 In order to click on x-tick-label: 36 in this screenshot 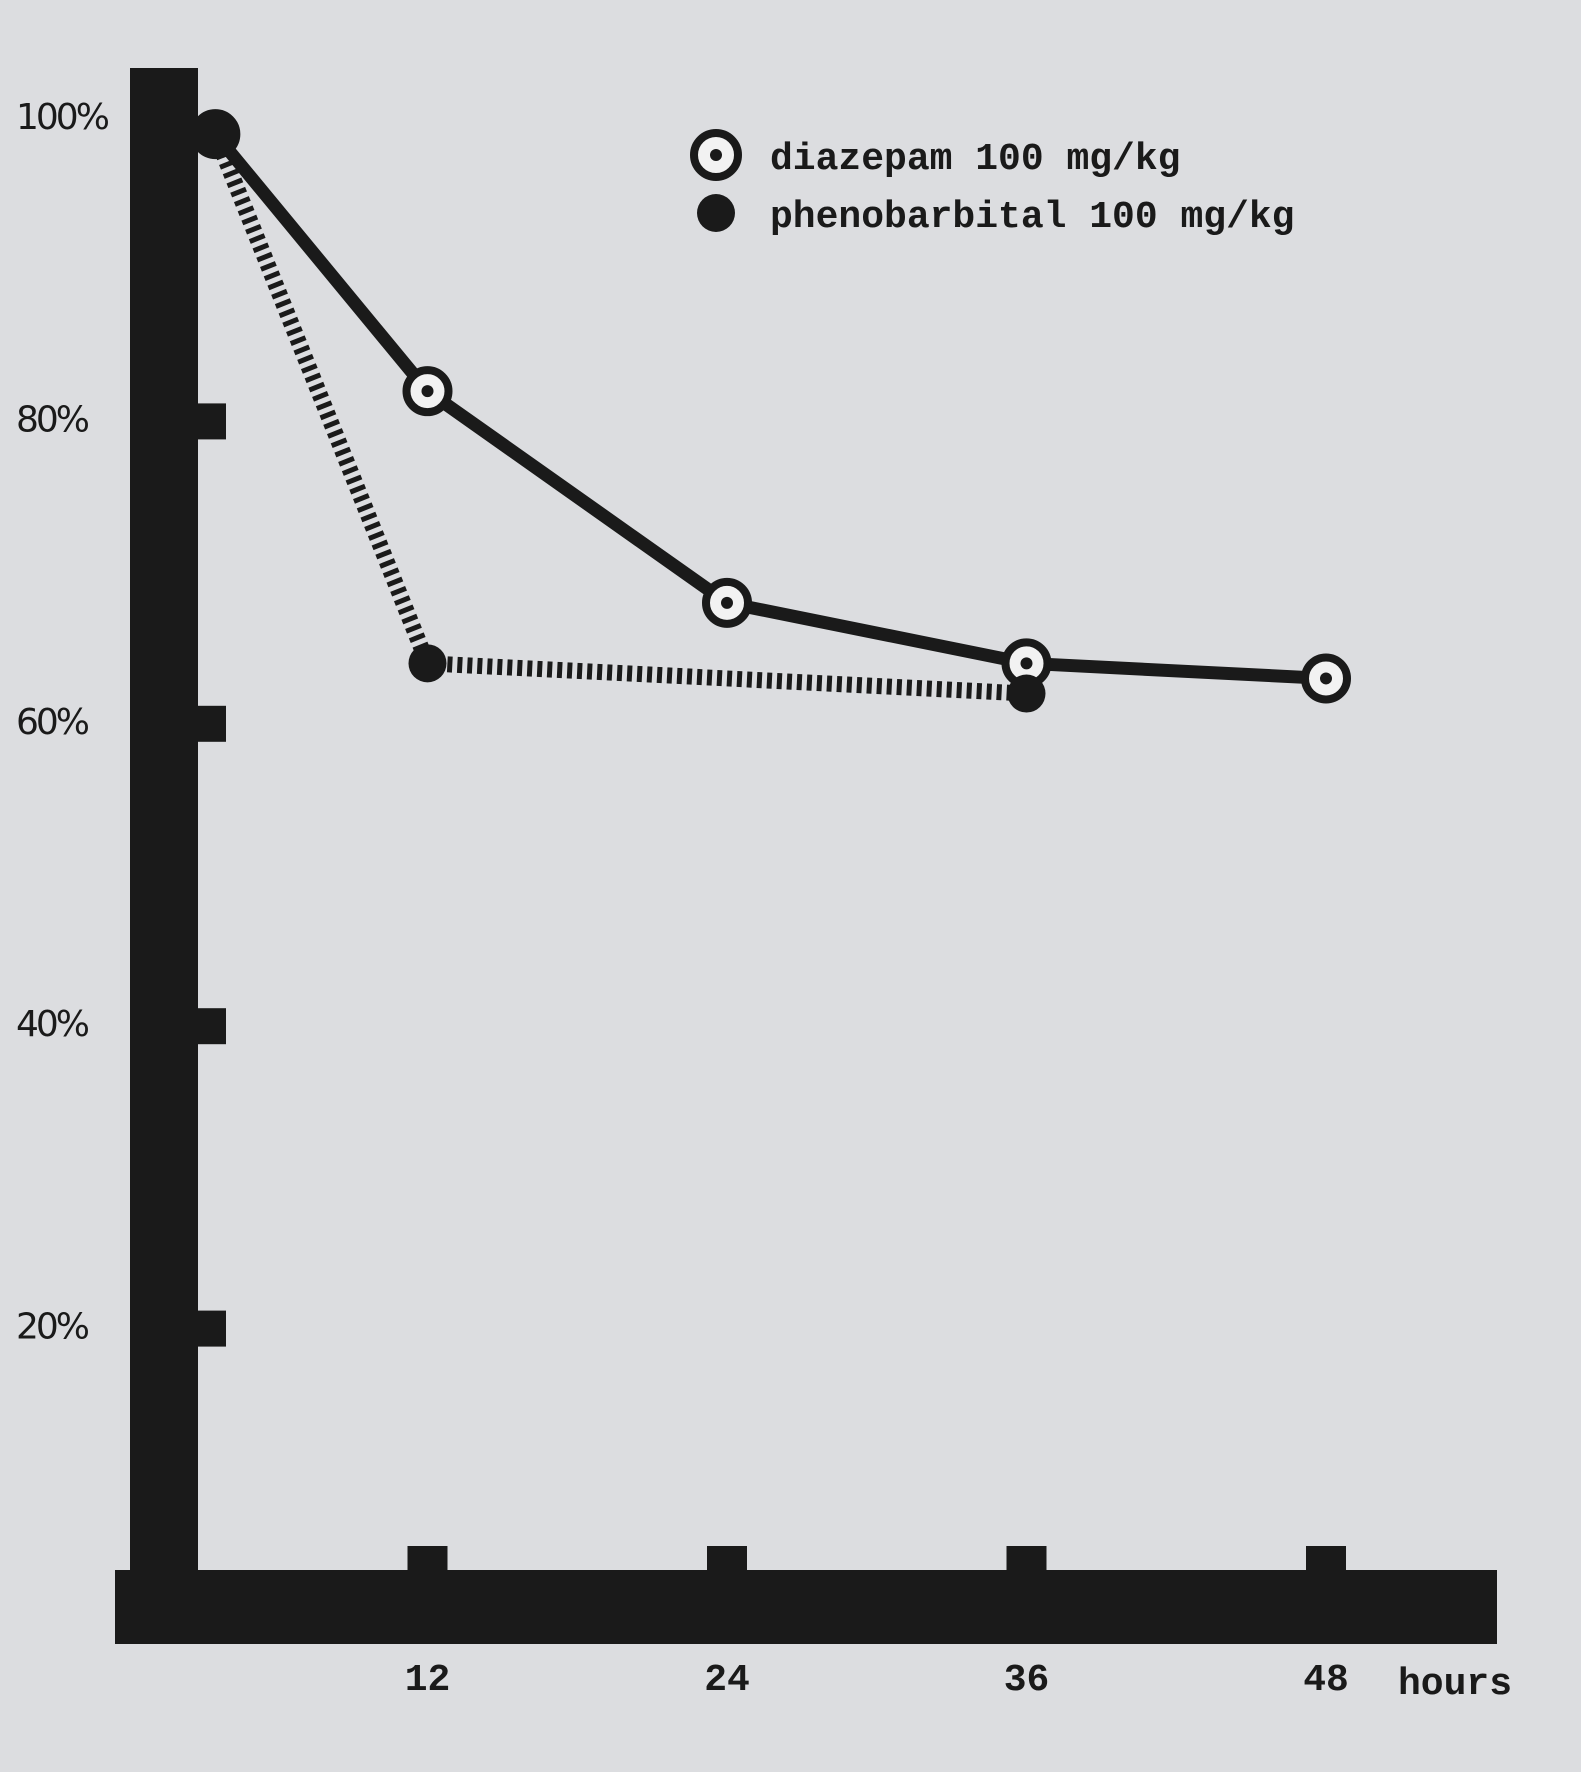, I will do `click(1027, 1680)`.